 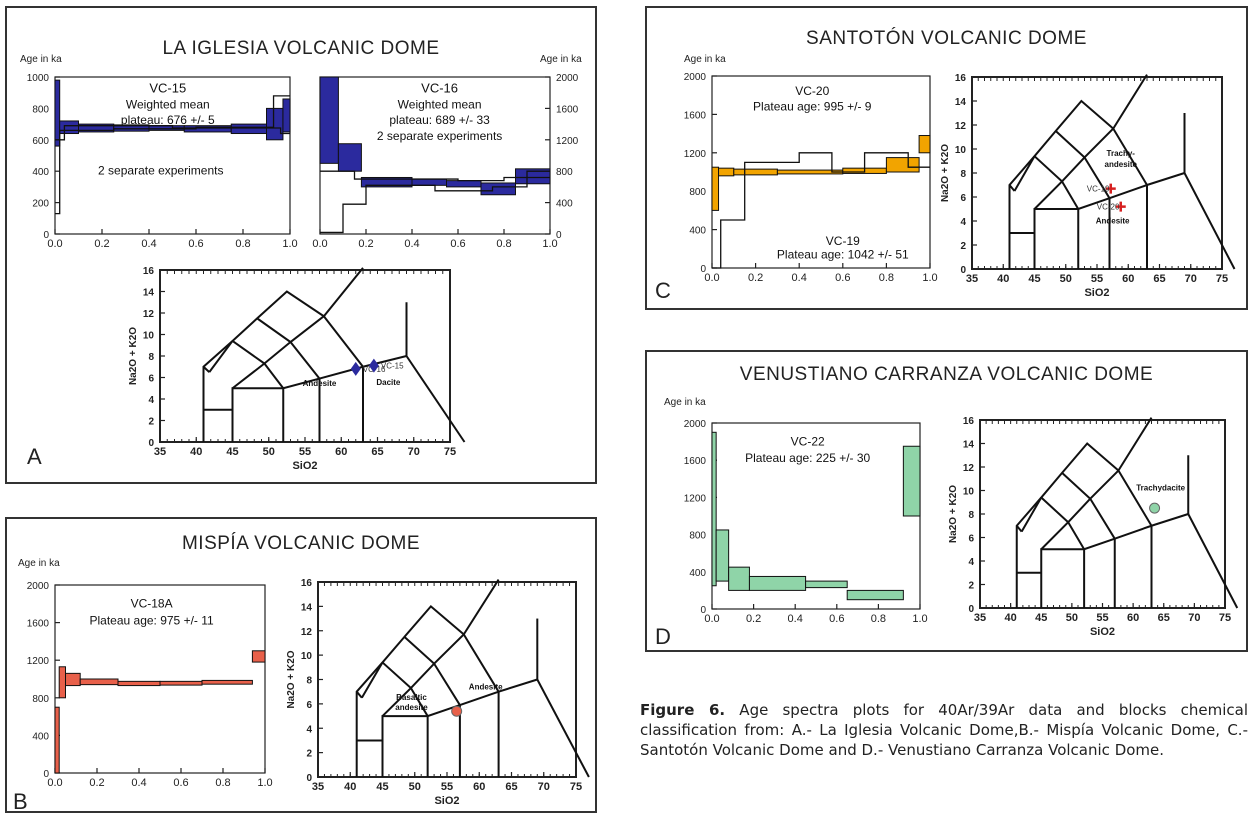 I want to click on a3-xtick-label: 70, so click(x=414, y=452).